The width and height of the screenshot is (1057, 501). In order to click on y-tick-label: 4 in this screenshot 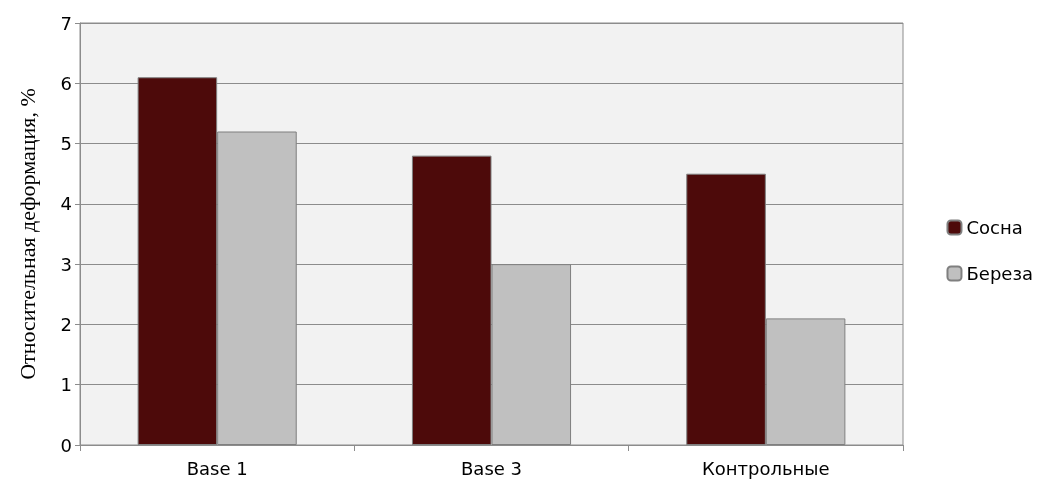, I will do `click(66, 204)`.